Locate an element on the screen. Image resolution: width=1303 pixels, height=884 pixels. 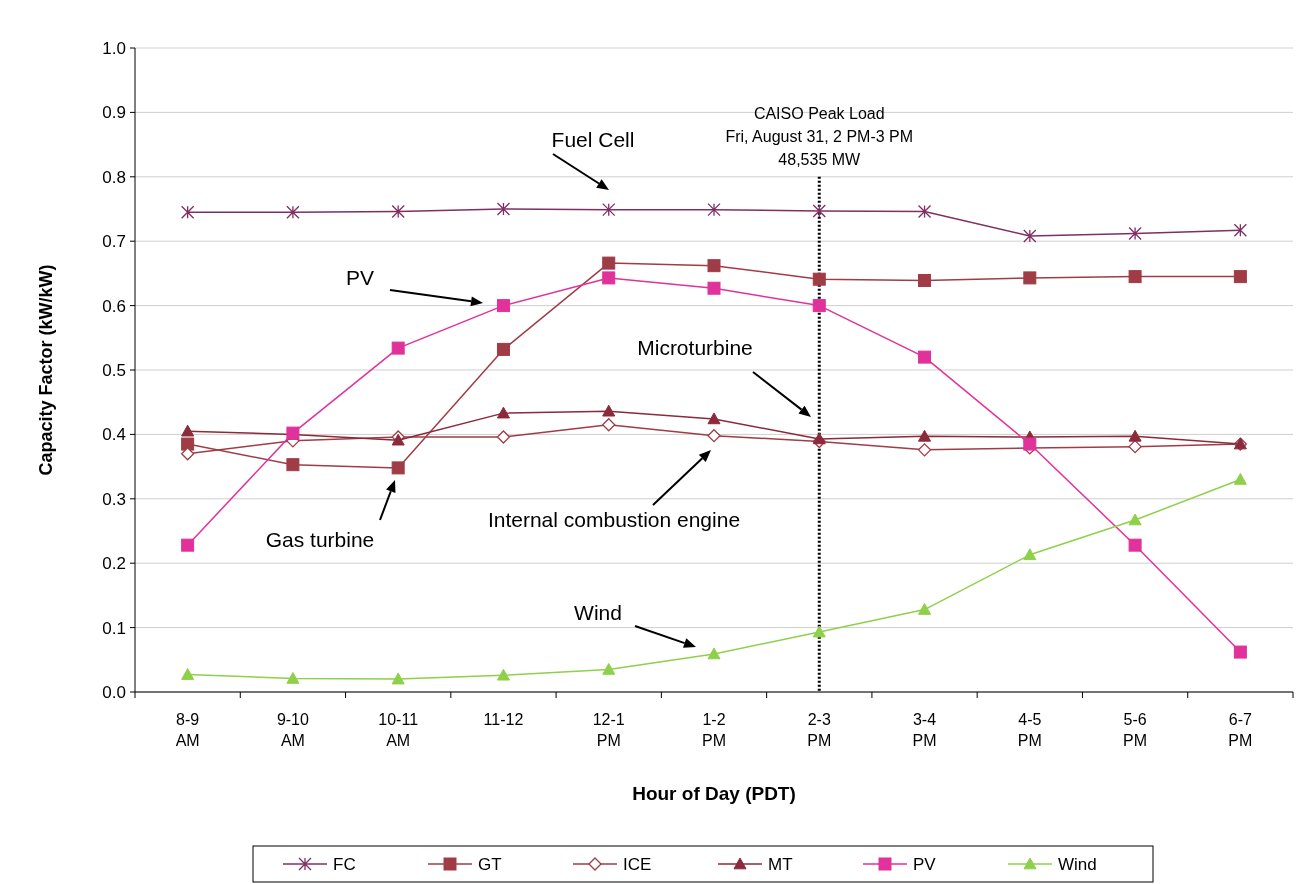
x-tick-label: 9-10 AM is located at coordinates (293, 730).